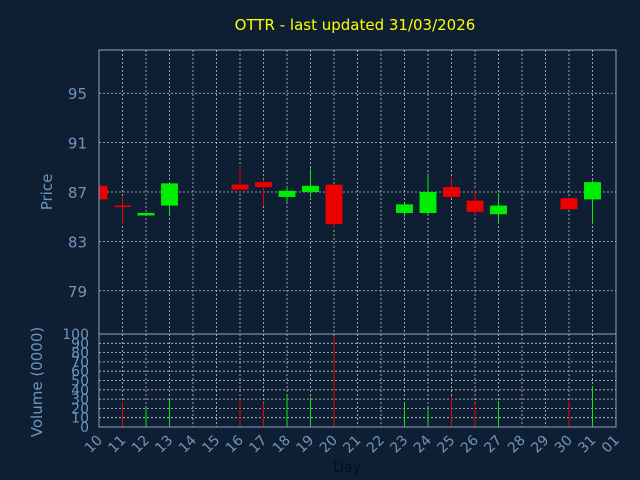  Describe the element at coordinates (423, 444) in the screenshot. I see `x-tick-label: 24` at that location.